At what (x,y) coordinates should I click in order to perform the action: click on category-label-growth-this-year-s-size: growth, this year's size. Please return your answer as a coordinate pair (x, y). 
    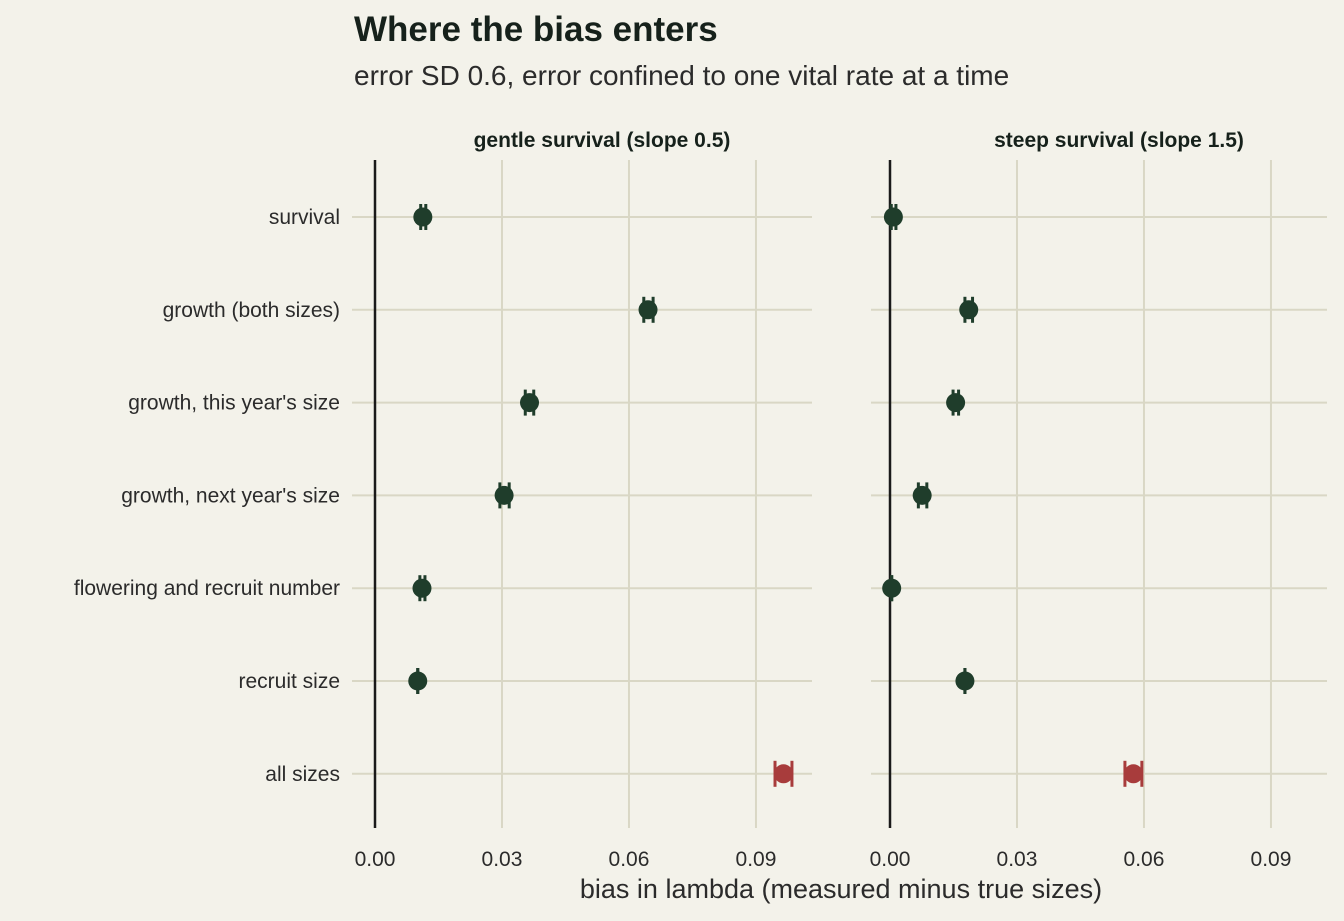
    Looking at the image, I should click on (234, 403).